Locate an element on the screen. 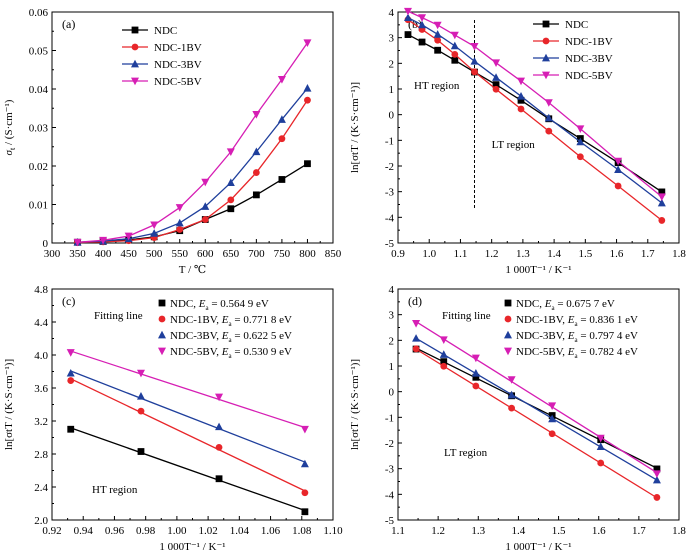  x-tick-label: 1.5 is located at coordinates (585, 254).